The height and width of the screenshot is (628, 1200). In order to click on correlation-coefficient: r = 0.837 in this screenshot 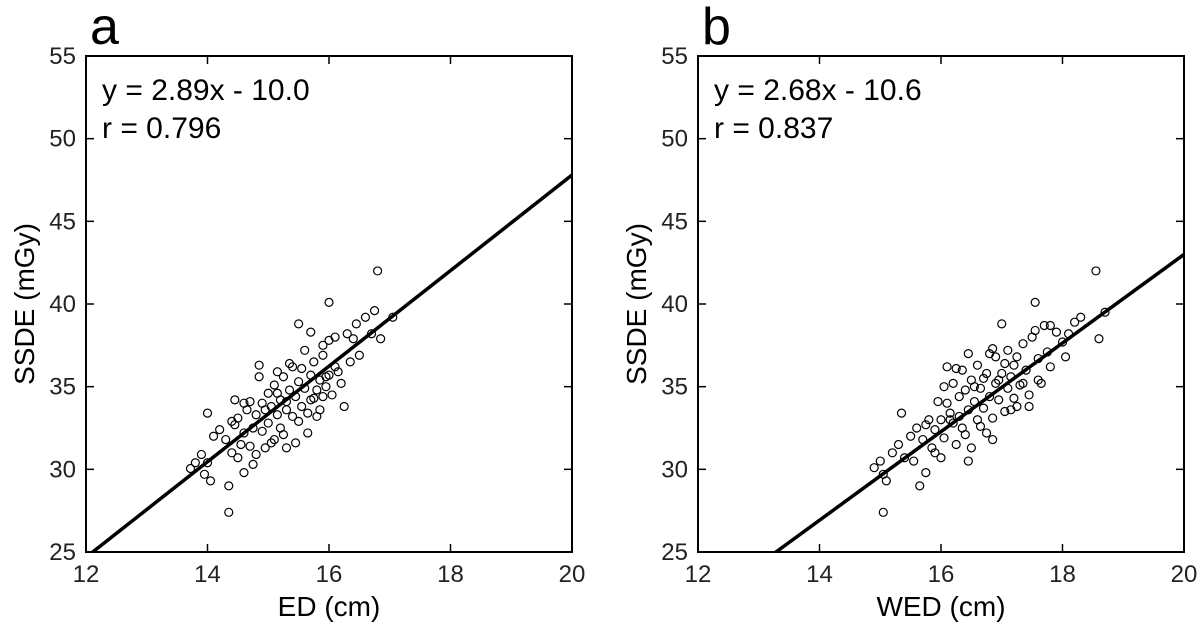, I will do `click(773, 128)`.